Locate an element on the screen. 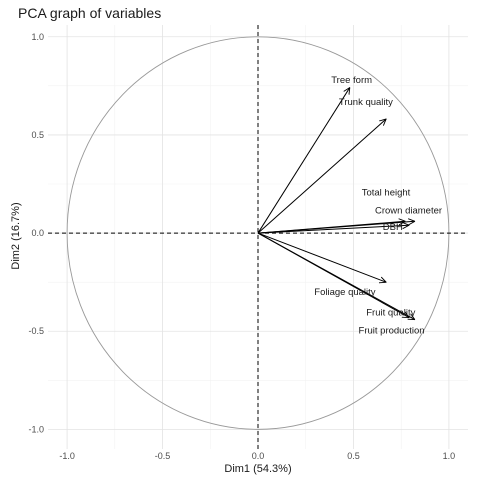  x-axis-title: Dim1 (54.3%) is located at coordinates (257, 469).